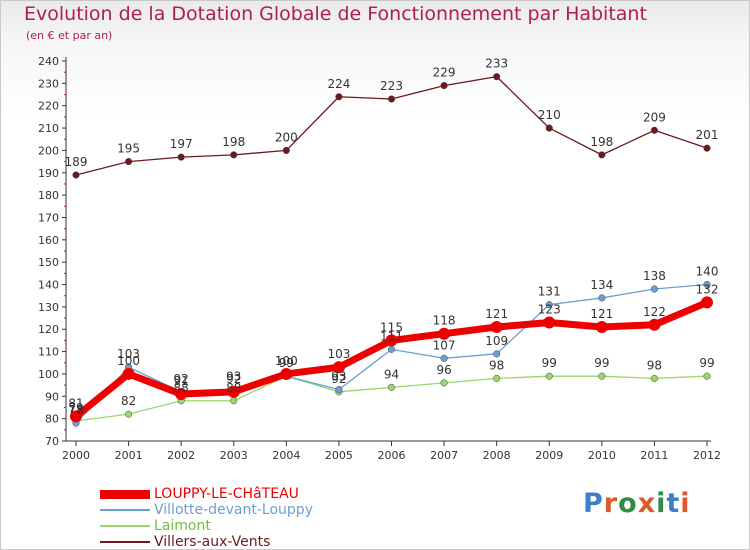 Image resolution: width=750 pixels, height=550 pixels. Describe the element at coordinates (707, 272) in the screenshot. I see `data-label: 140` at that location.